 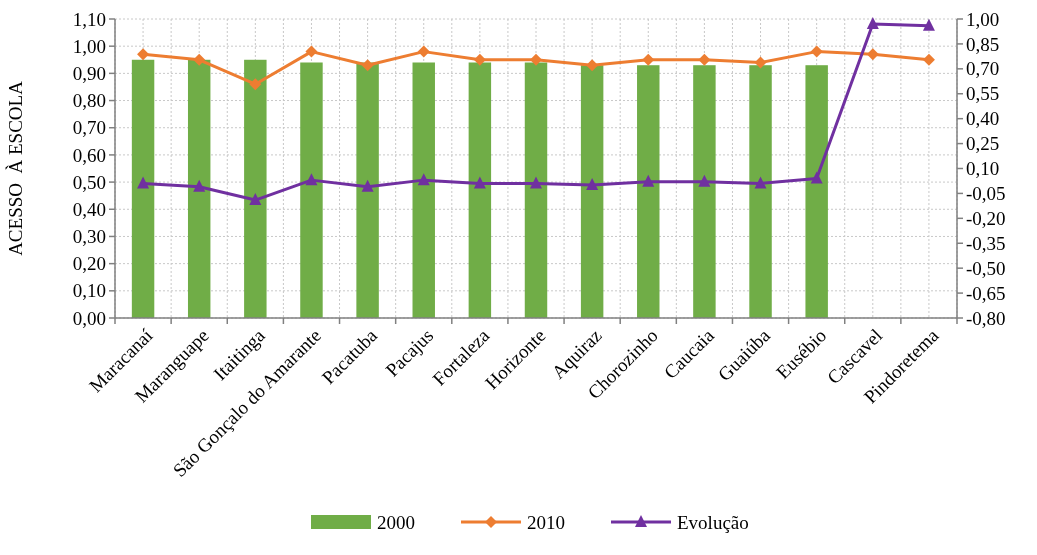 I want to click on y-tick-label: 0,10, so click(x=89, y=291).